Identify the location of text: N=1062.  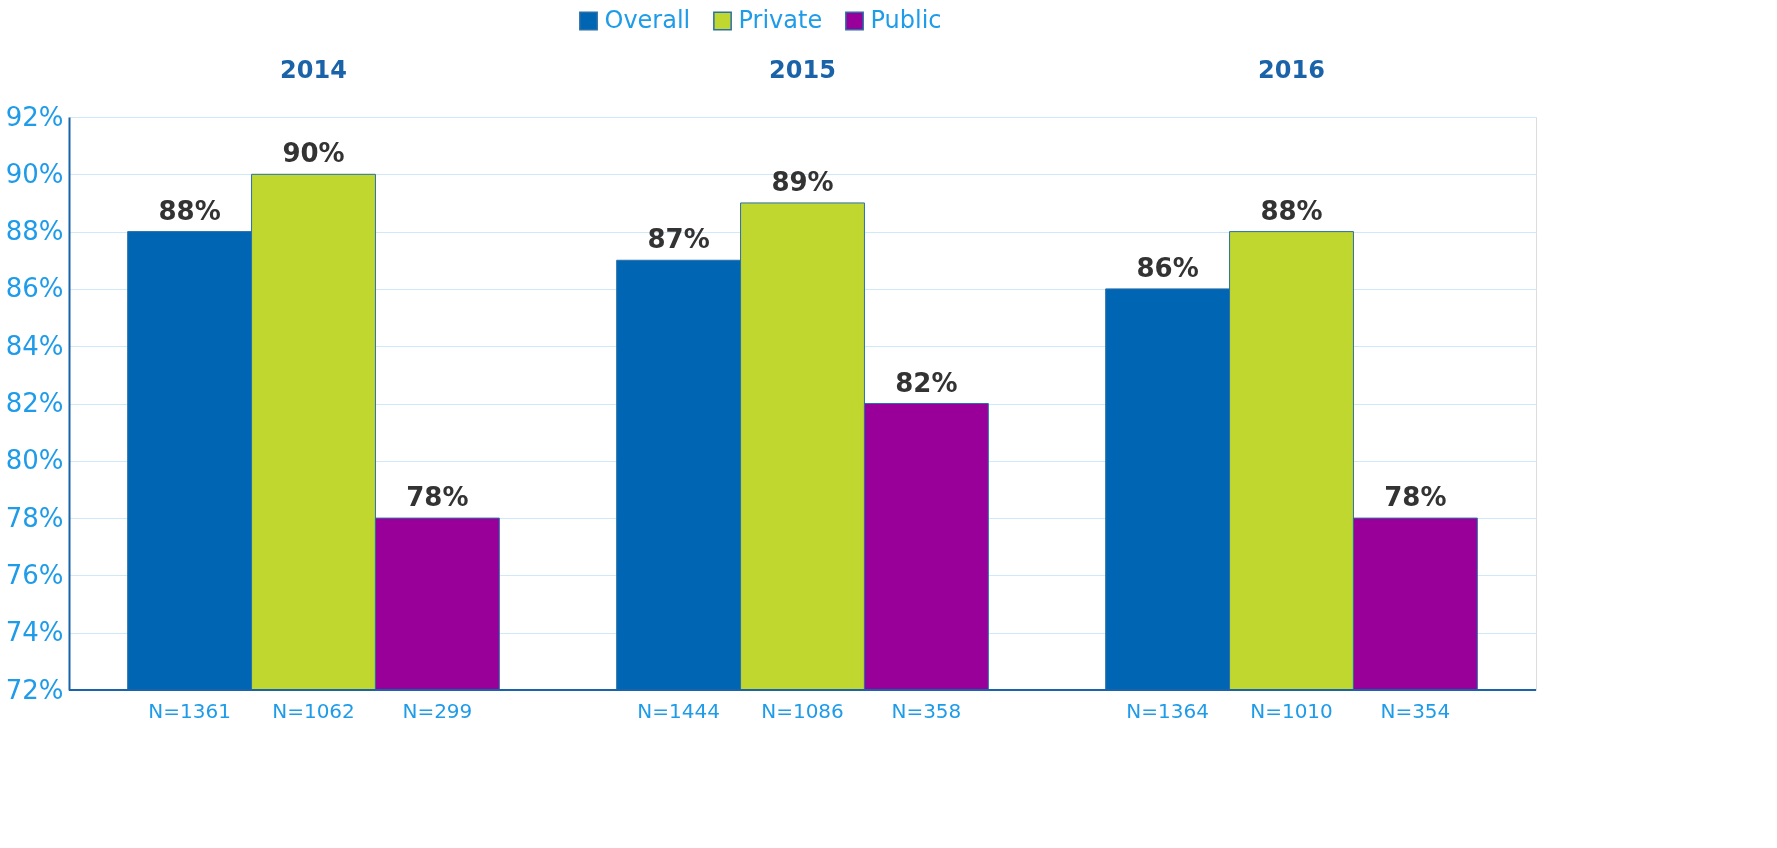
(313, 711).